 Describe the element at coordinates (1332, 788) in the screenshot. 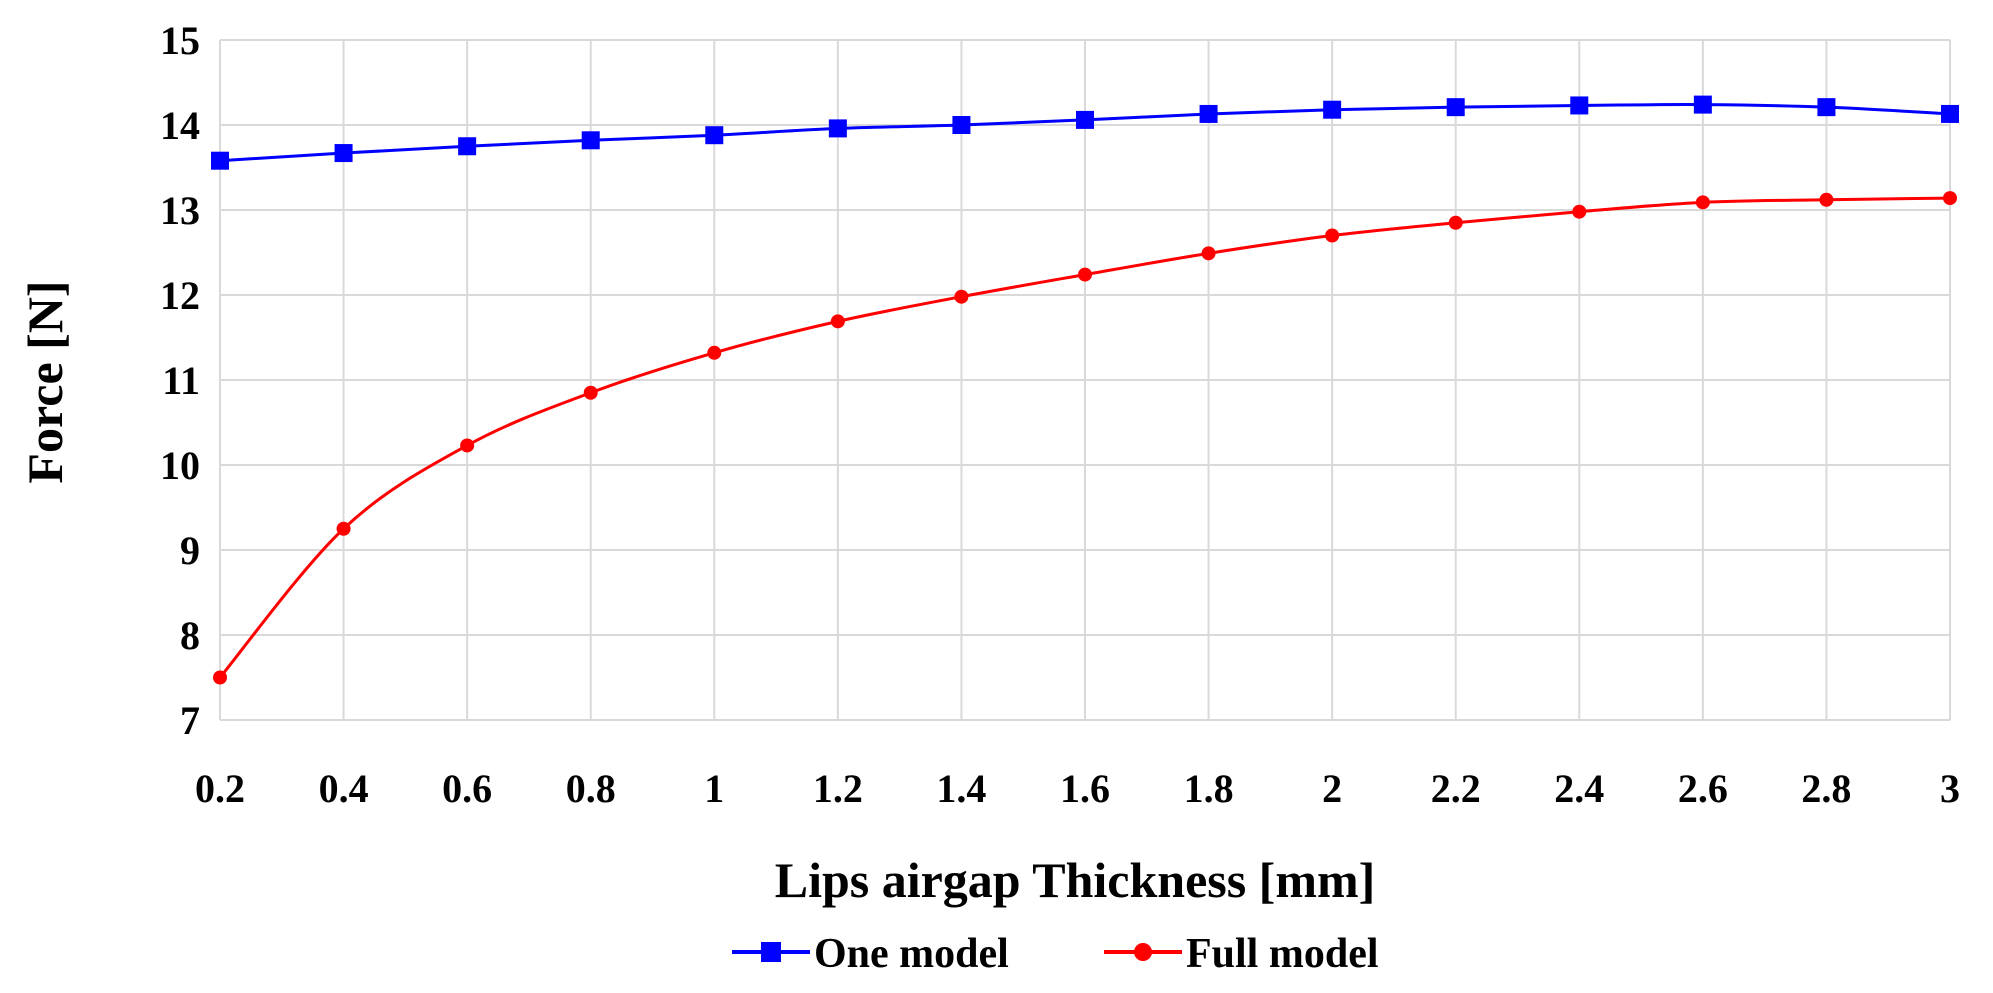

I see `x-tick-label: 2` at that location.